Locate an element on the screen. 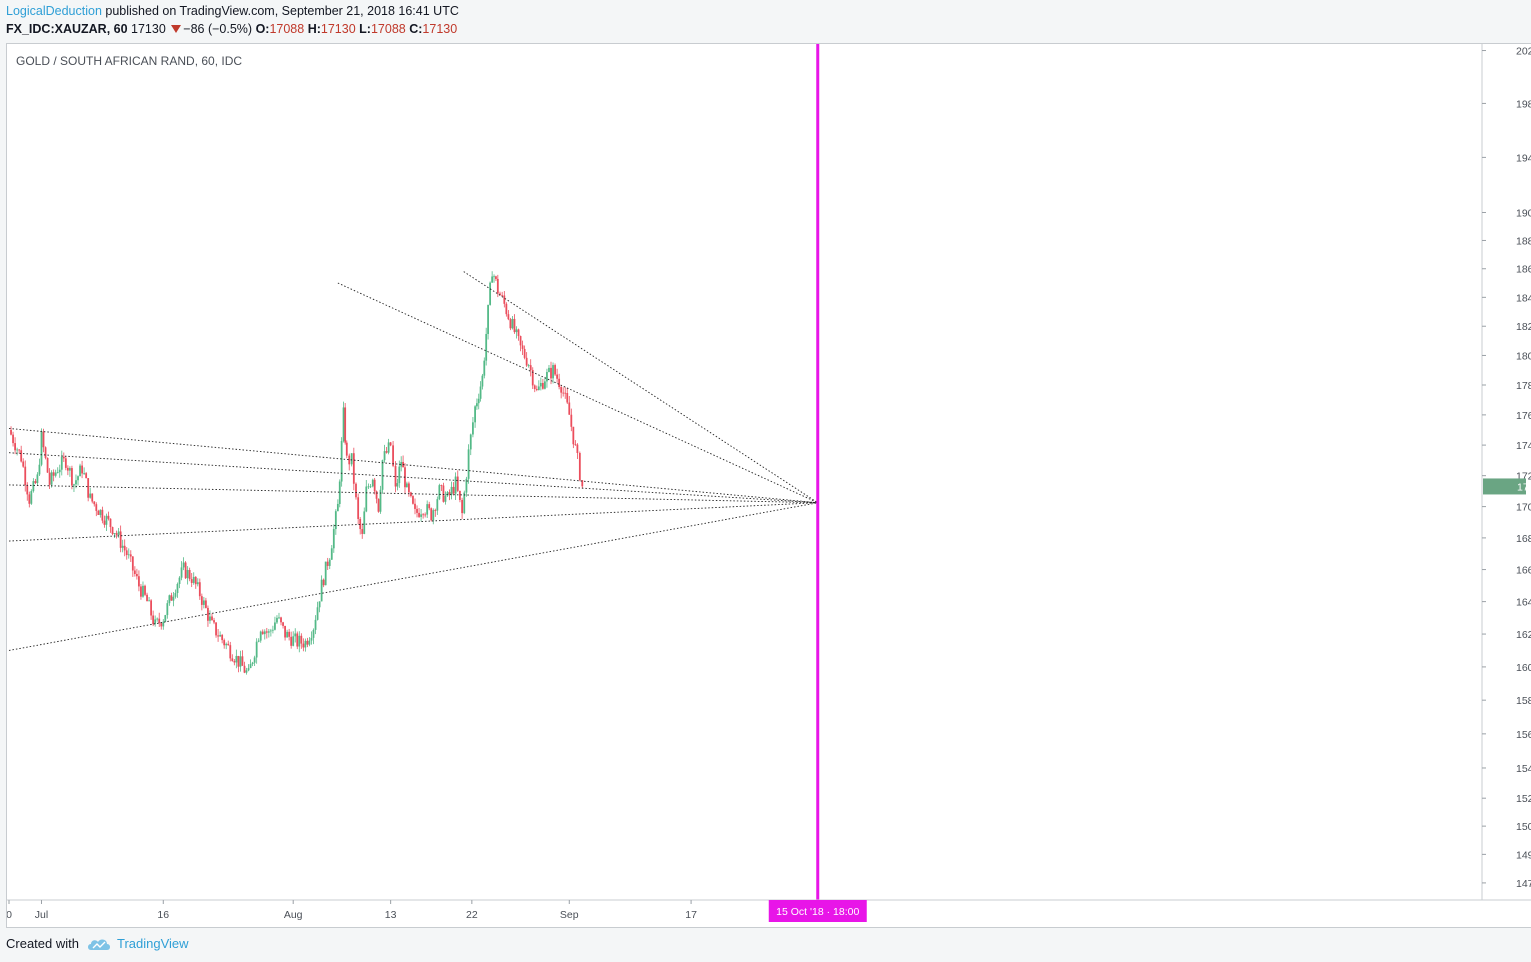 This screenshot has height=962, width=1531. footer: Created with TradingView is located at coordinates (97, 943).